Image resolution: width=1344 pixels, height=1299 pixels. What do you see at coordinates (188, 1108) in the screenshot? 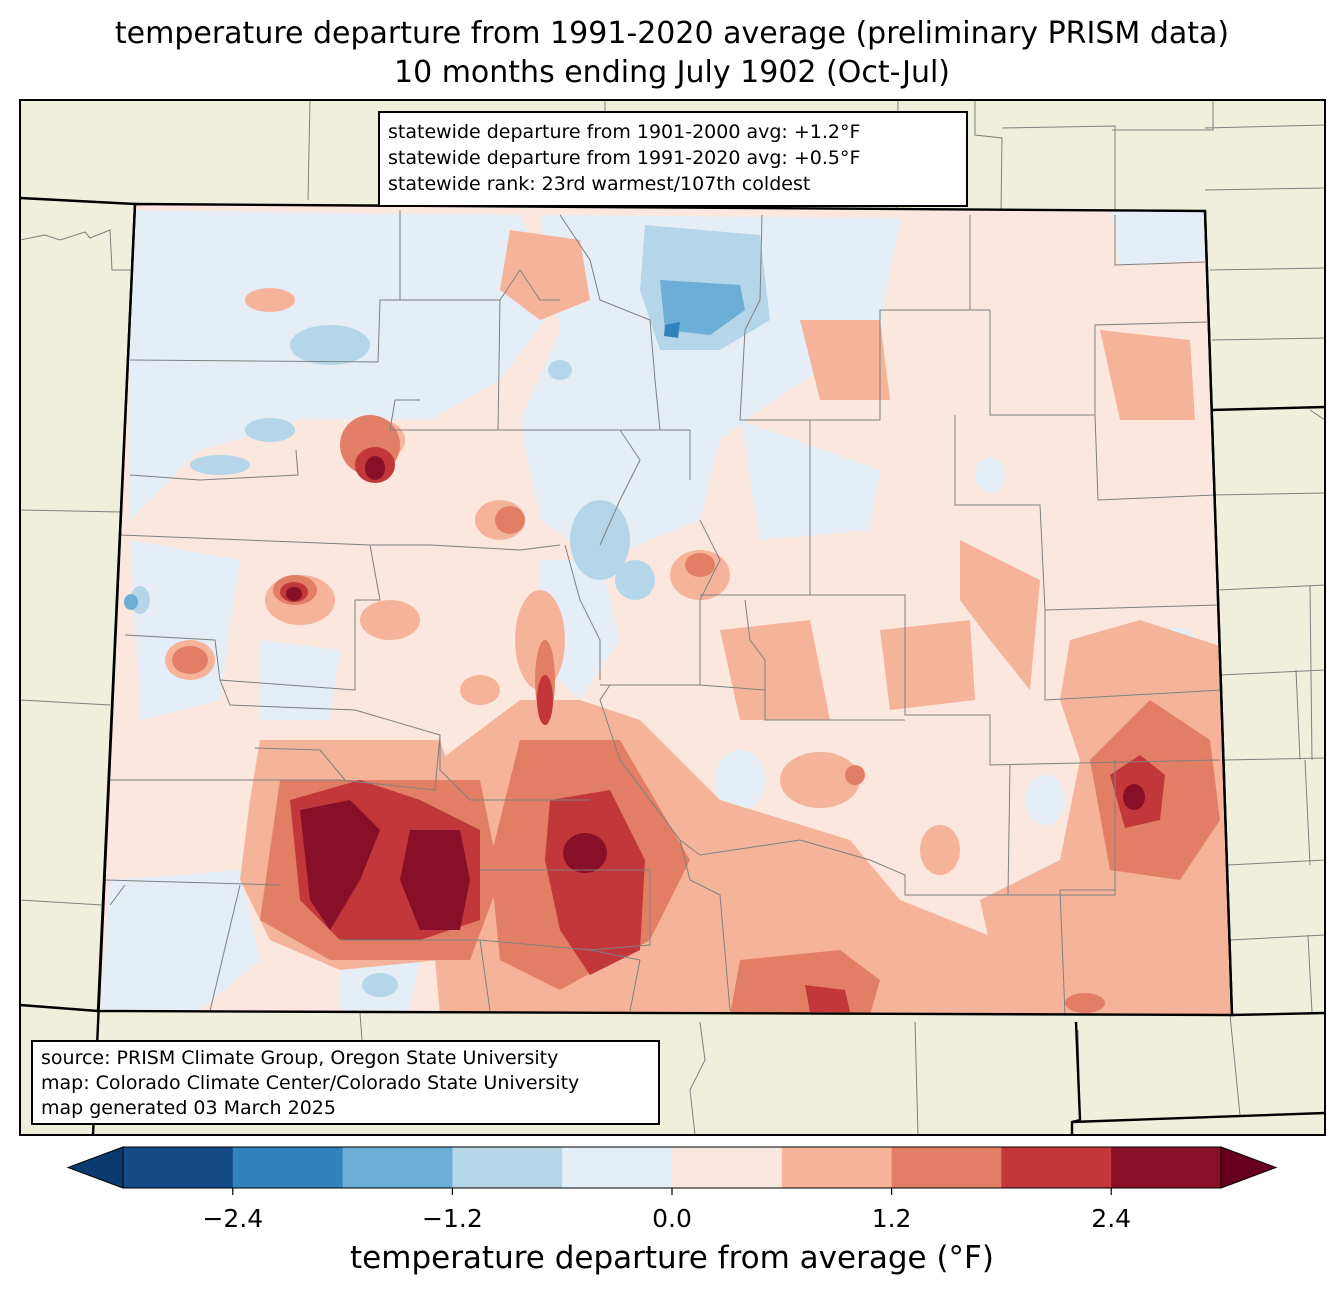
I see `source-line-3: map generated 03 March 2025` at bounding box center [188, 1108].